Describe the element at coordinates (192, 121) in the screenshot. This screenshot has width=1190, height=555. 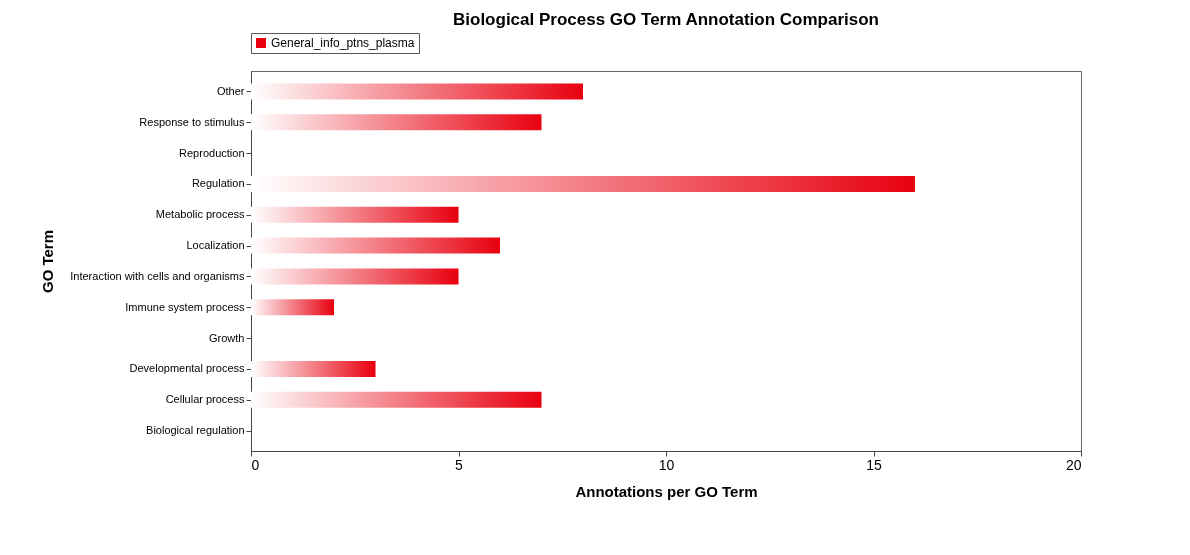
I see `y-tick-label: Response to stimulus` at that location.